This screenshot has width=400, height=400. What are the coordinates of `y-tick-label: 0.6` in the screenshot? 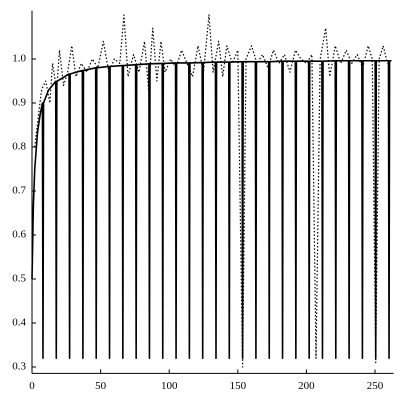 It's located at (19, 235).